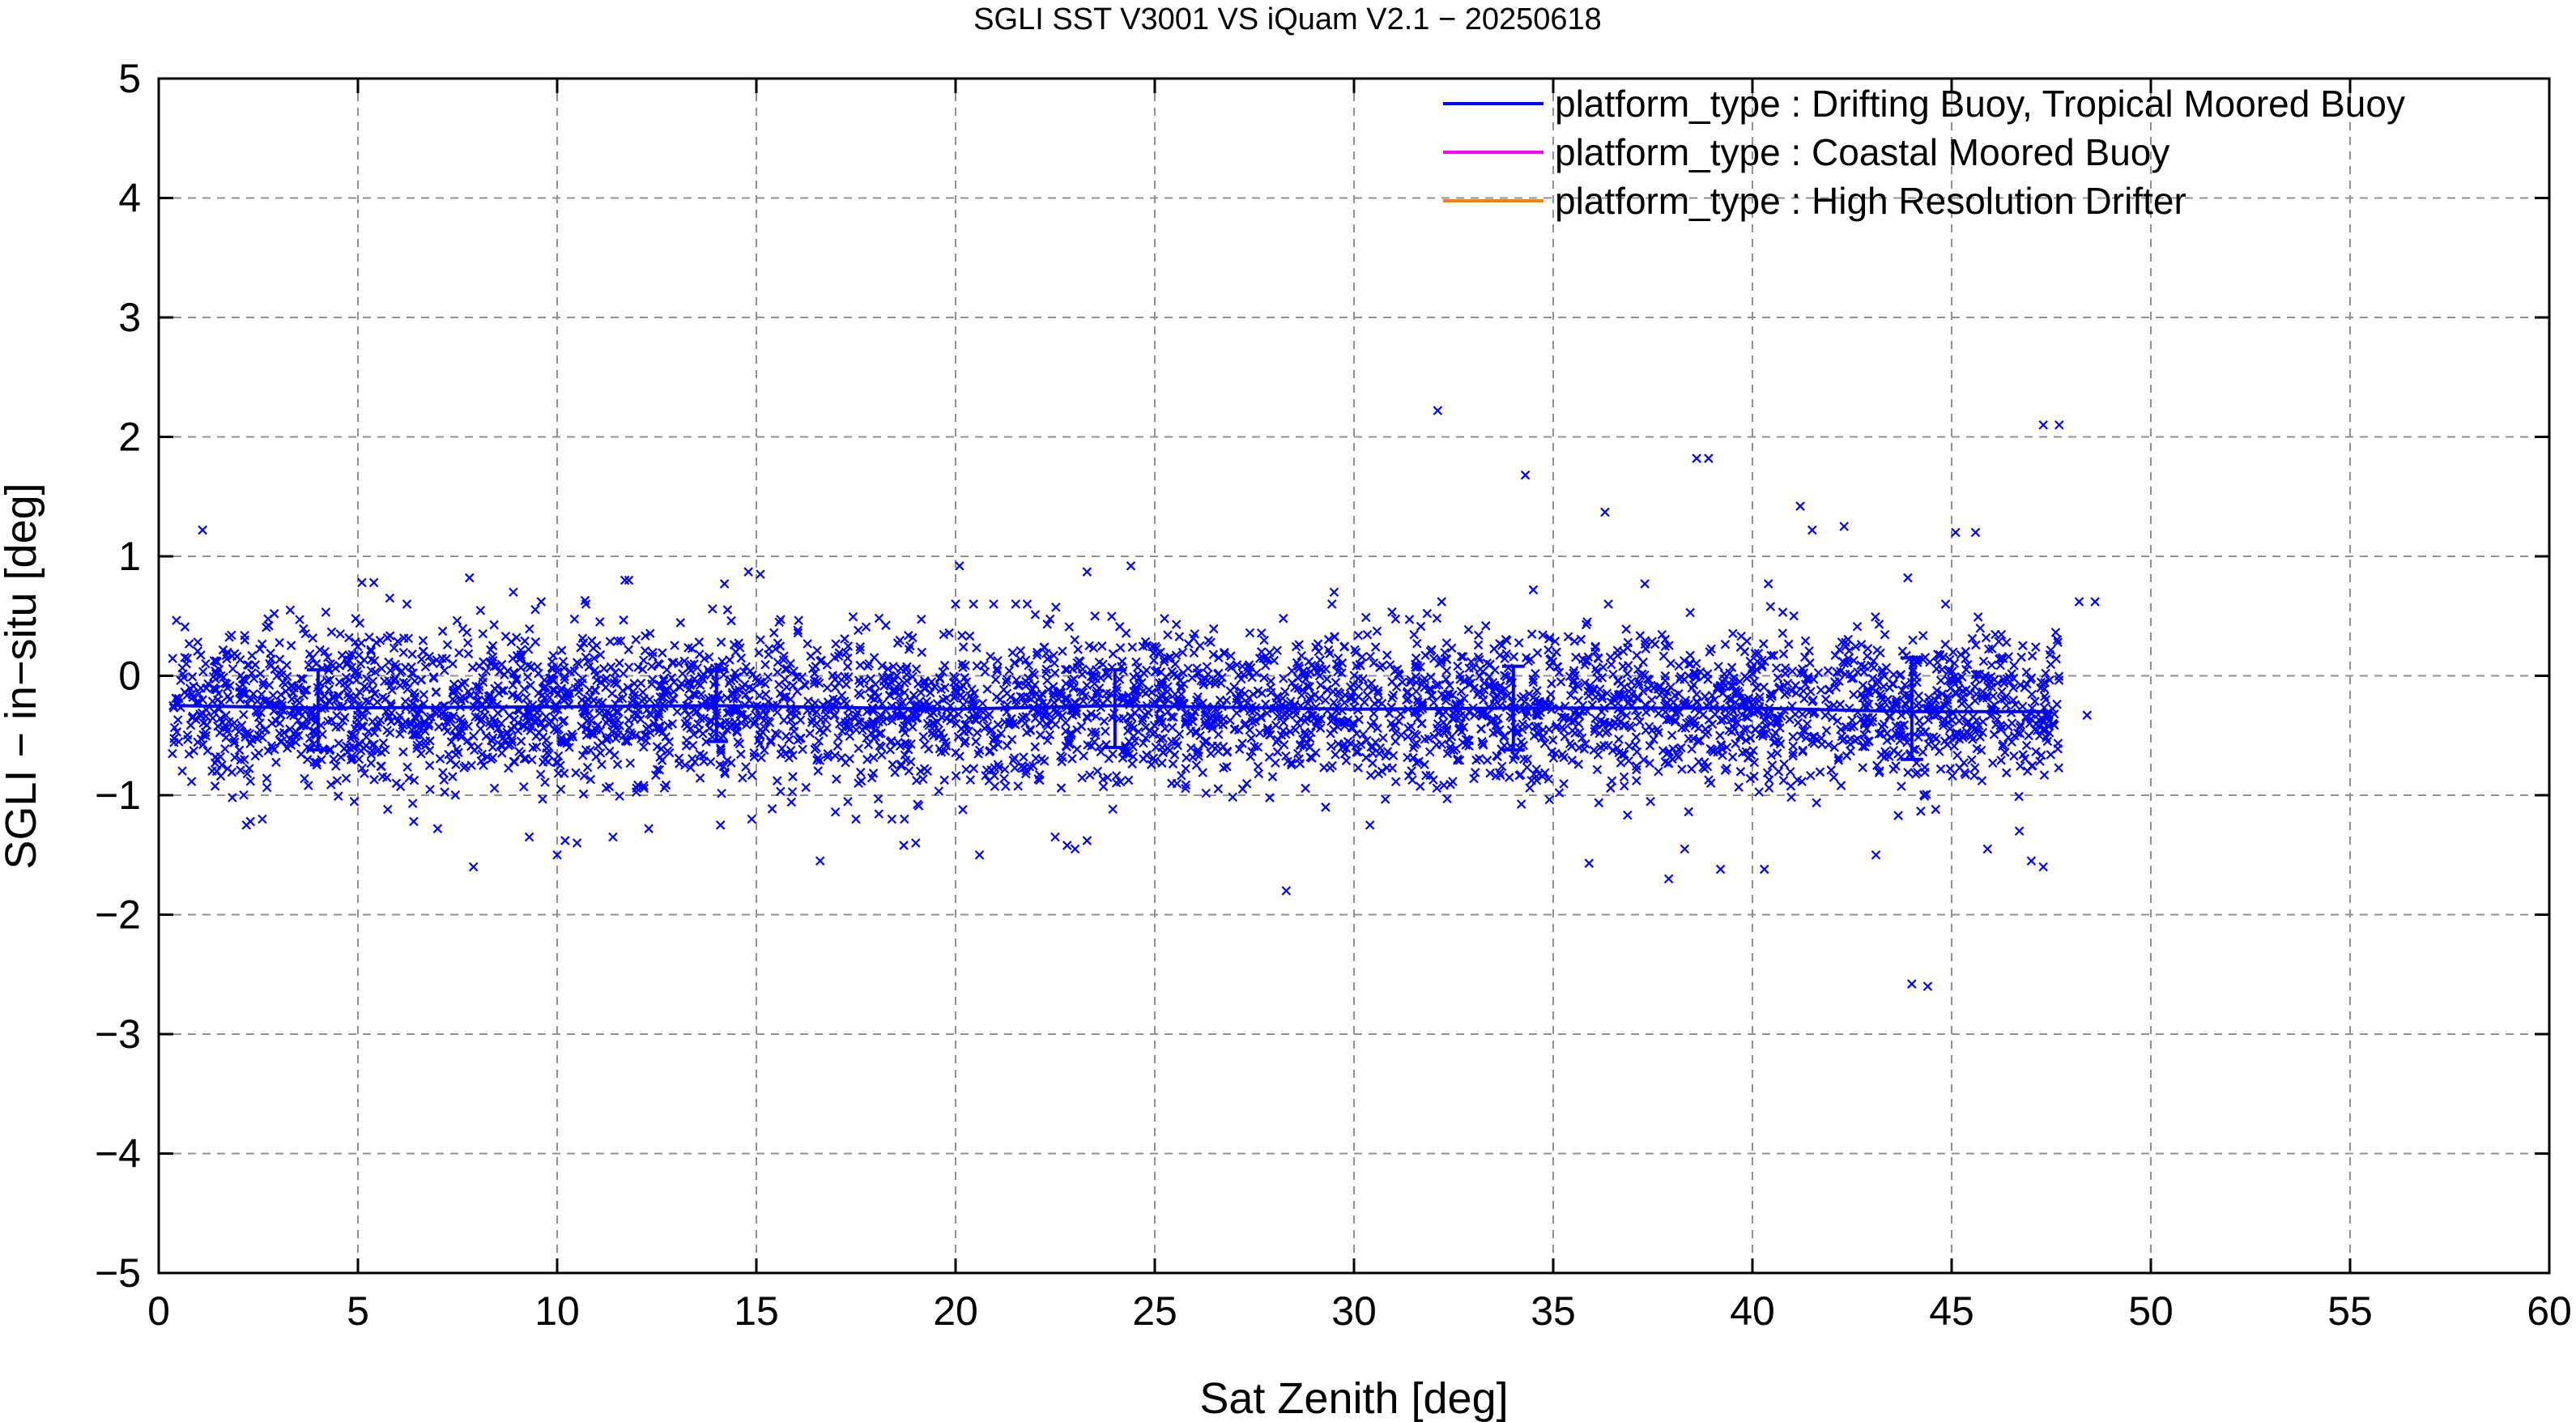 This screenshot has height=1422, width=2576. What do you see at coordinates (118, 915) in the screenshot?
I see `y-tick-label: −2` at bounding box center [118, 915].